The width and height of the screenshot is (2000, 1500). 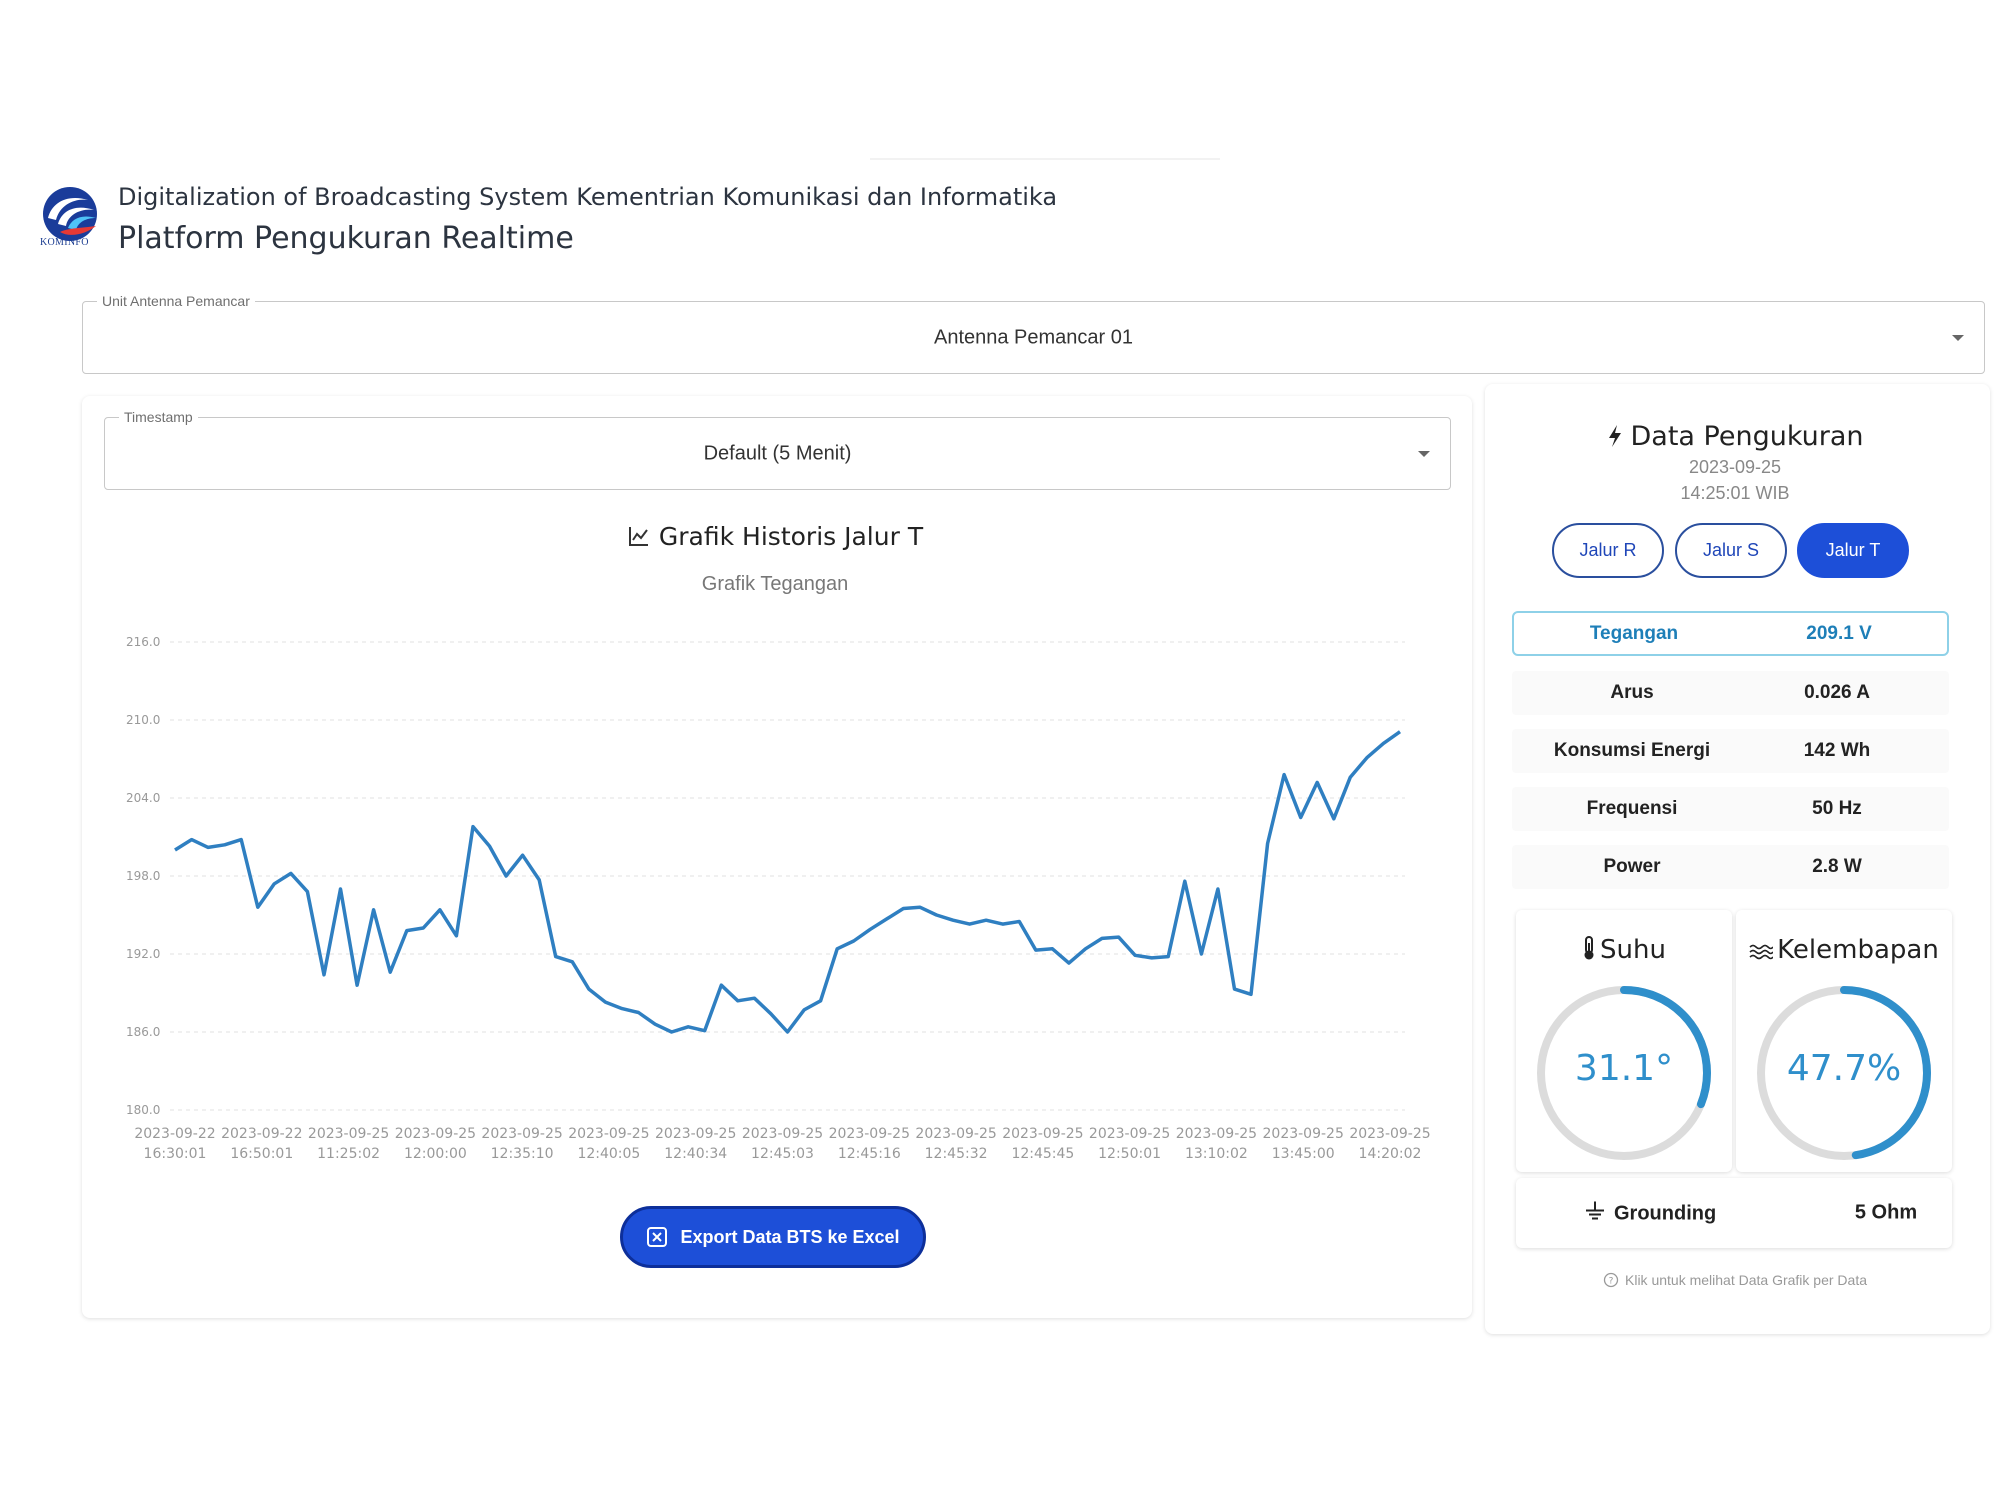 What do you see at coordinates (1045, 159) in the screenshot?
I see `top-divider` at bounding box center [1045, 159].